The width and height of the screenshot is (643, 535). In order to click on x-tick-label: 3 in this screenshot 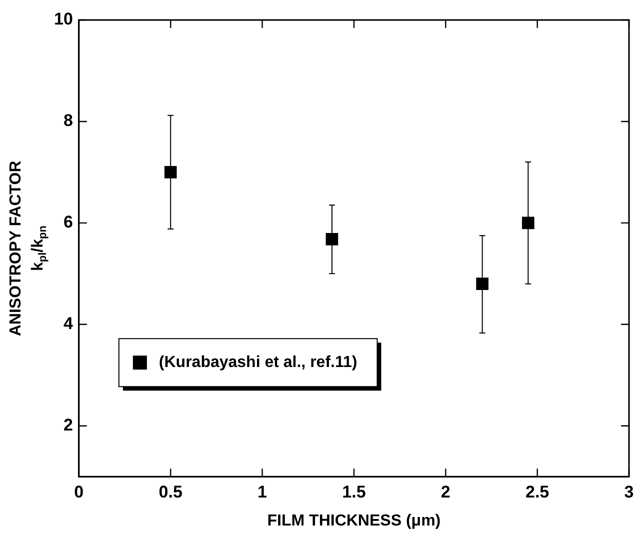, I will do `click(629, 492)`.